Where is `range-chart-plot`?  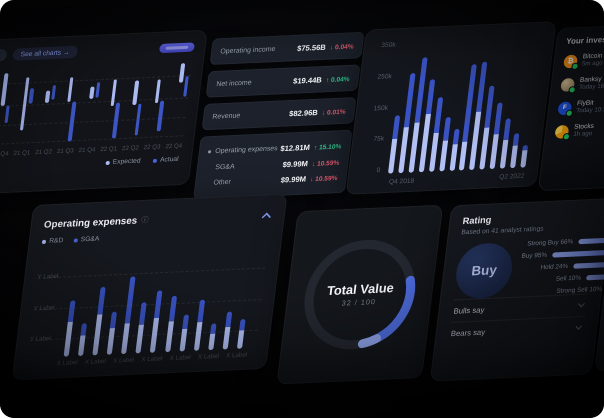 range-chart-plot is located at coordinates (96, 105).